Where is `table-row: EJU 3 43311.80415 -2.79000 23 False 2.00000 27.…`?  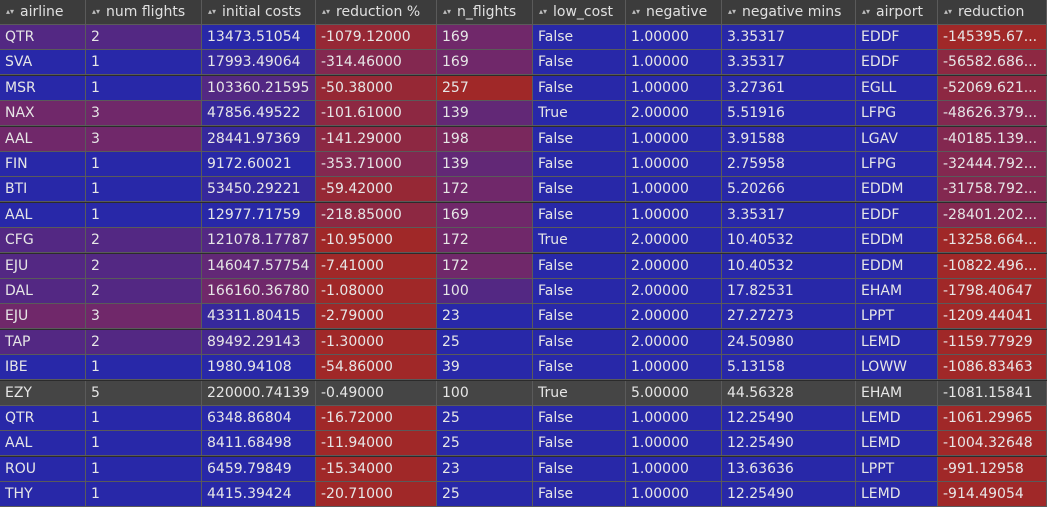 table-row: EJU 3 43311.80415 -2.79000 23 False 2.00000 27.… is located at coordinates (523, 317).